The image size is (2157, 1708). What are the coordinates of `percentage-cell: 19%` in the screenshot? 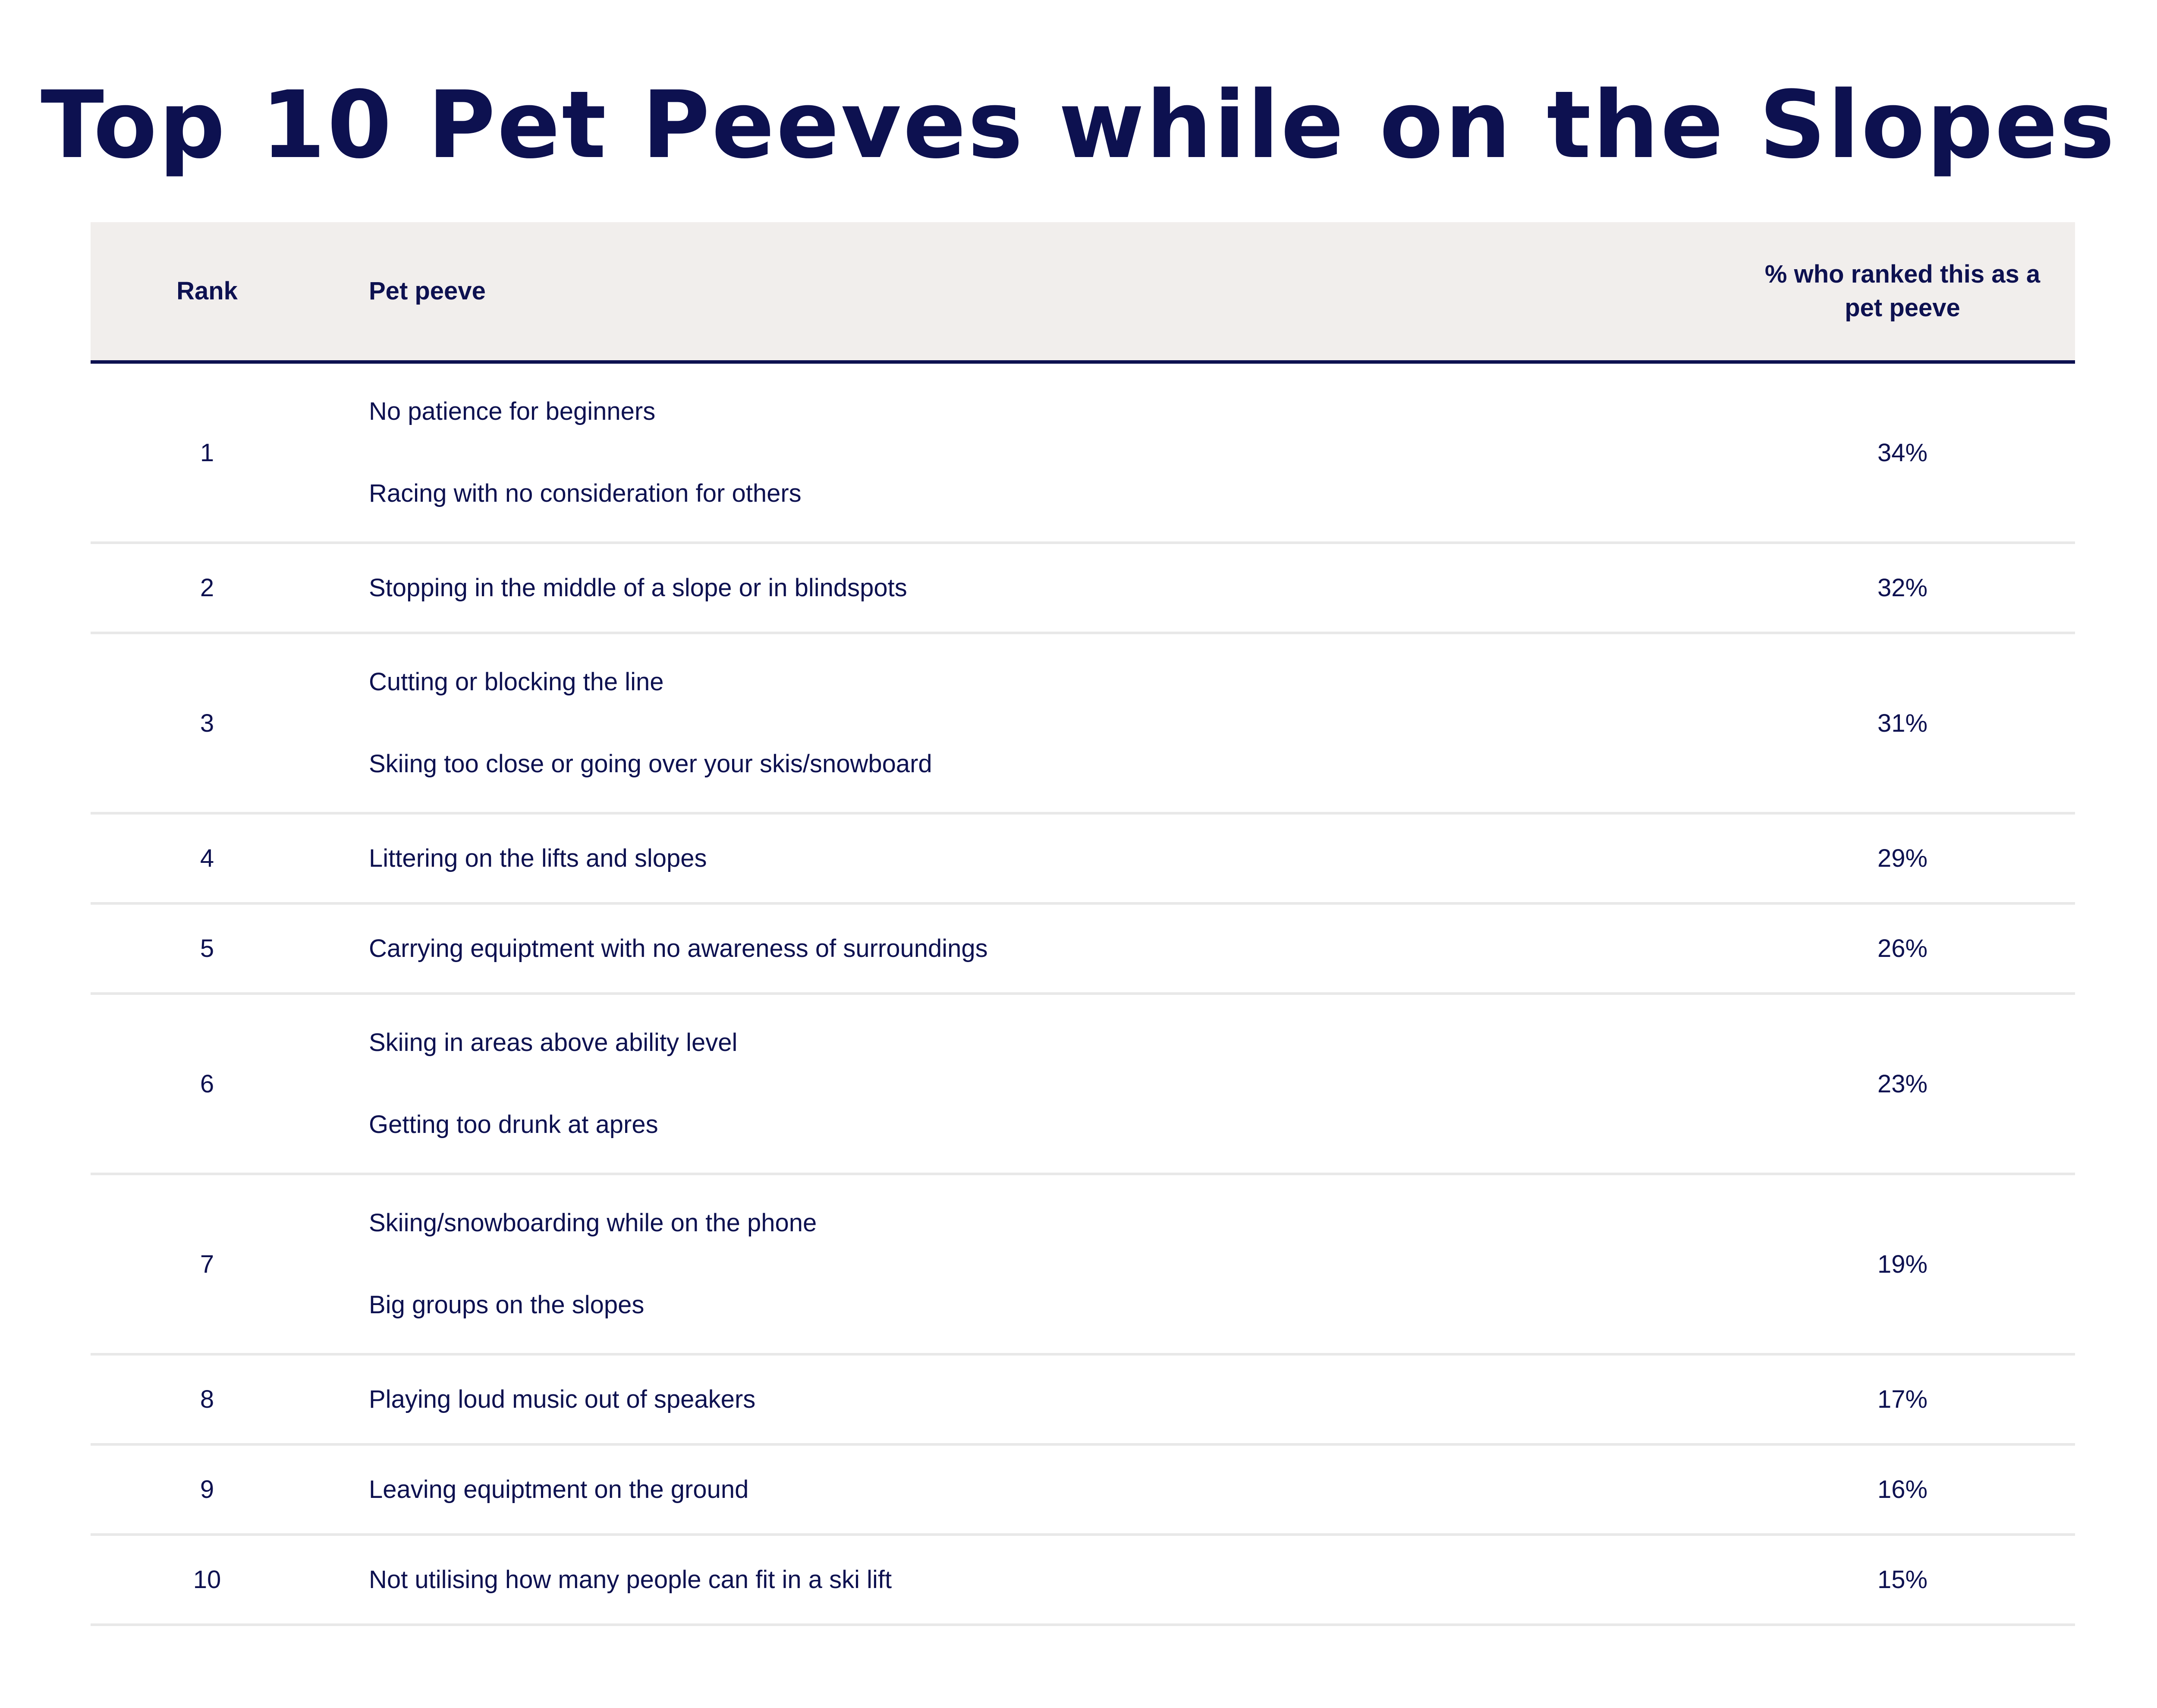 It's located at (1903, 1264).